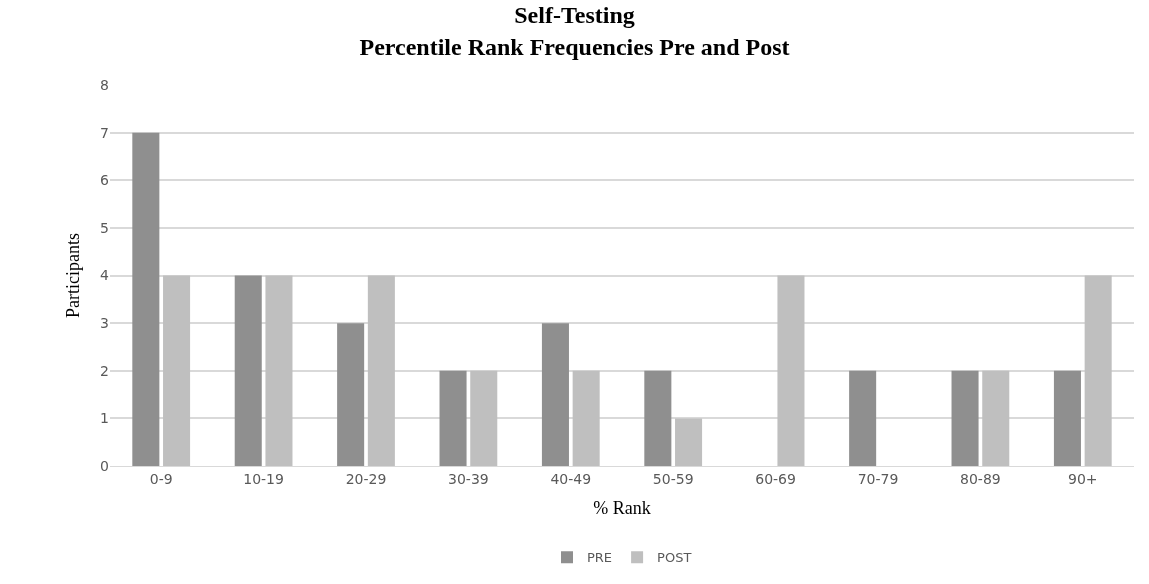 This screenshot has height=584, width=1149. Describe the element at coordinates (104, 132) in the screenshot. I see `y-tick-label: 7` at that location.